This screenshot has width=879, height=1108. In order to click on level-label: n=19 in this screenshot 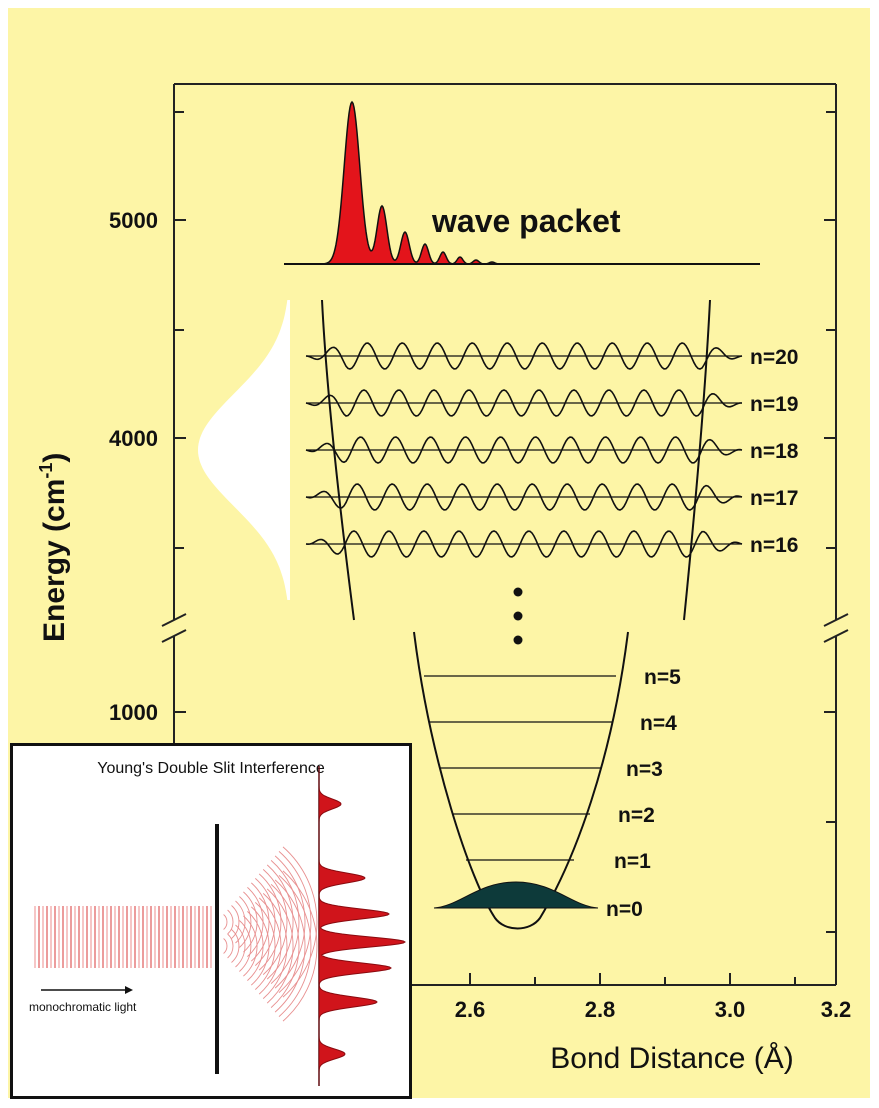, I will do `click(774, 404)`.